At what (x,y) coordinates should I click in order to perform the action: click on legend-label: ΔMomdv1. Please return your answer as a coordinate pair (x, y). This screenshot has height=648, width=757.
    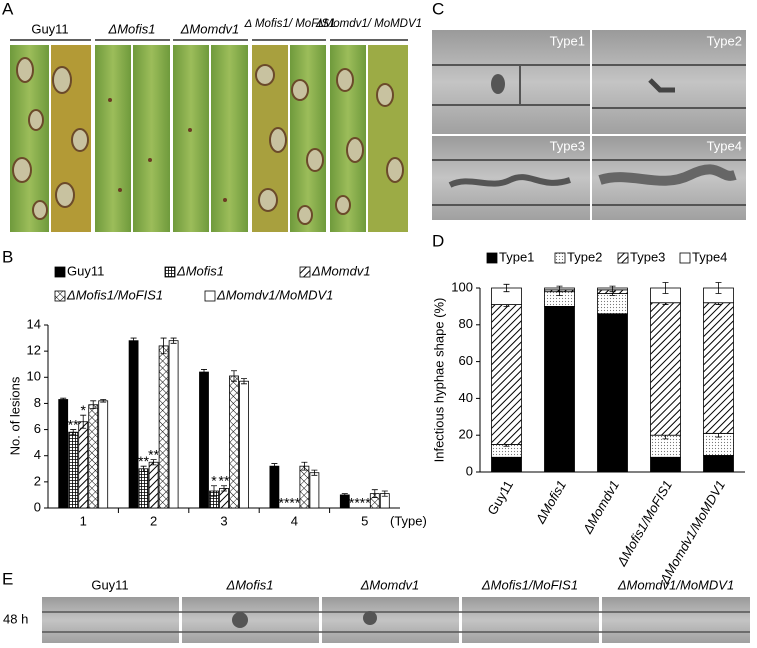
    Looking at the image, I should click on (341, 270).